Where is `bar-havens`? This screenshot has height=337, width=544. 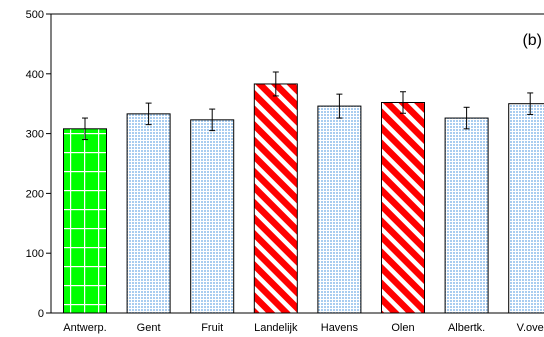
bar-havens is located at coordinates (339, 209).